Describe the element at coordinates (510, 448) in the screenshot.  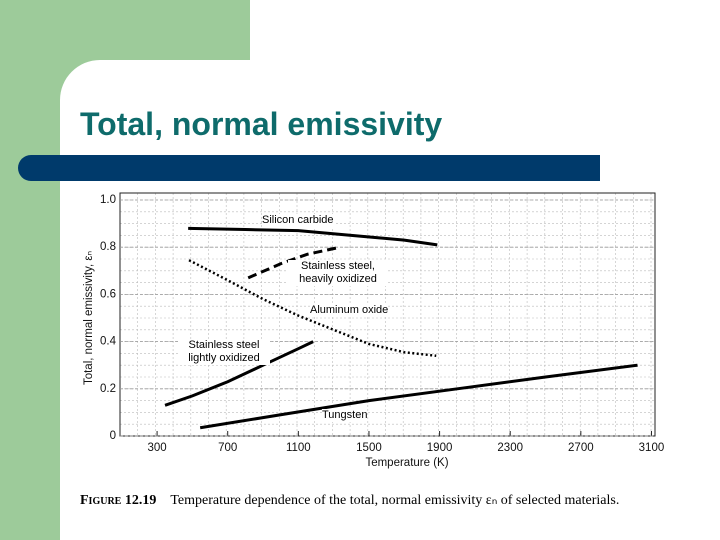
I see `x-tick-label: 2300` at that location.